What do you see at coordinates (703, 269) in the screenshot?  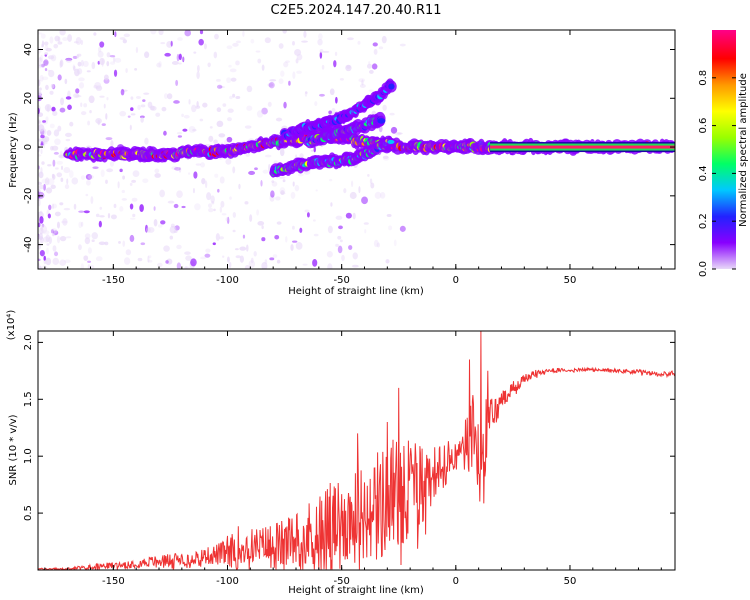 I see `colorbar-tick-label: 0.0` at bounding box center [703, 269].